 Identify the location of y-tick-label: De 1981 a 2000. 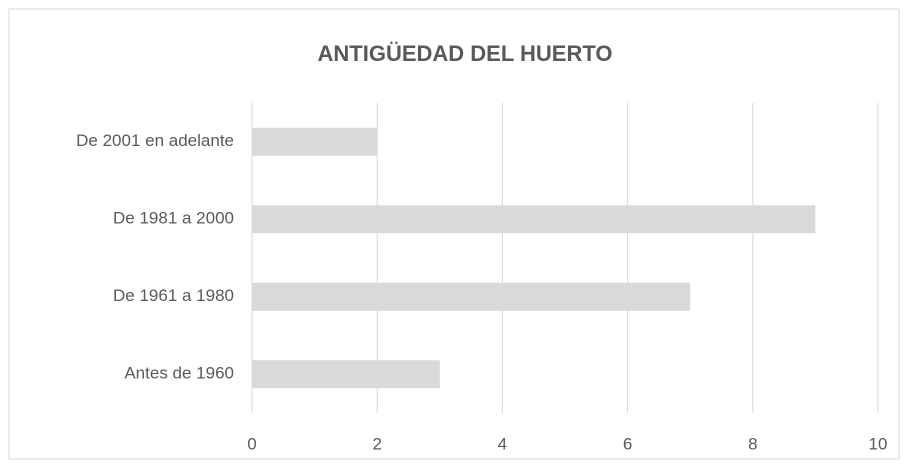
(173, 218).